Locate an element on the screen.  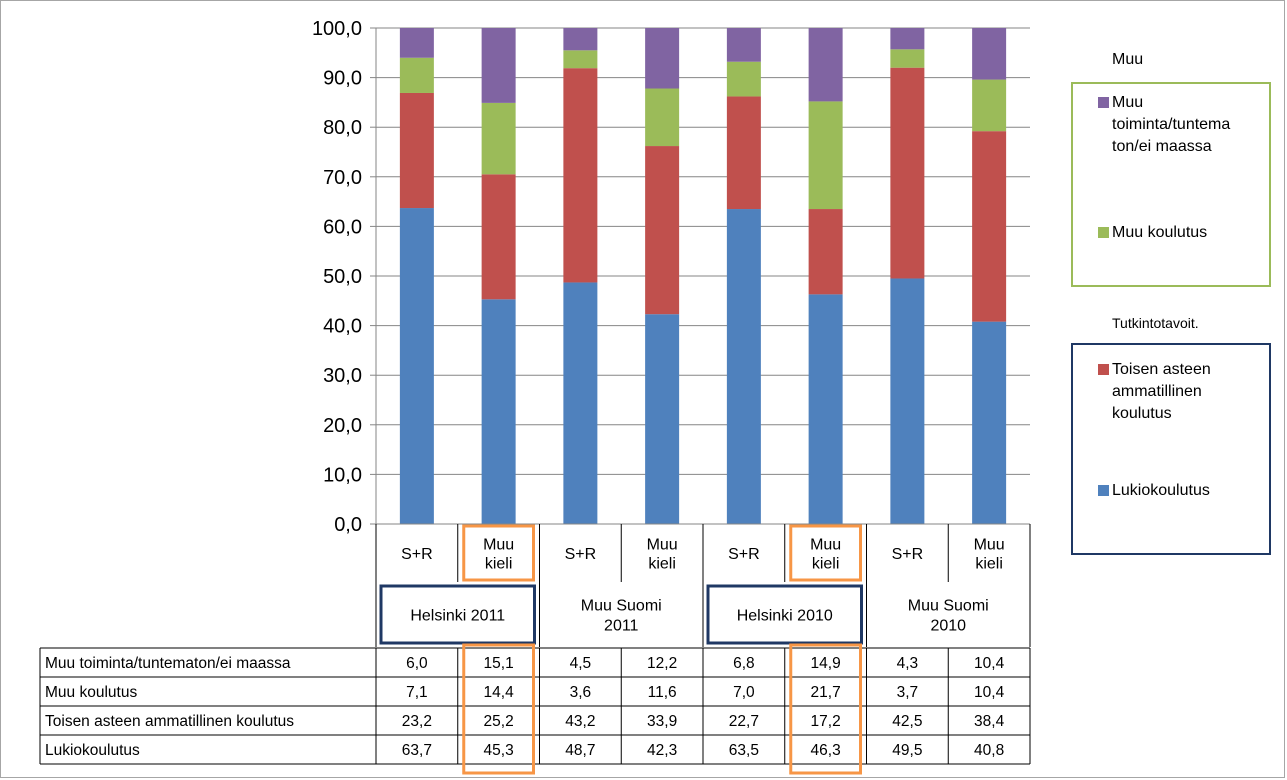
legend-box-muu is located at coordinates (1171, 184).